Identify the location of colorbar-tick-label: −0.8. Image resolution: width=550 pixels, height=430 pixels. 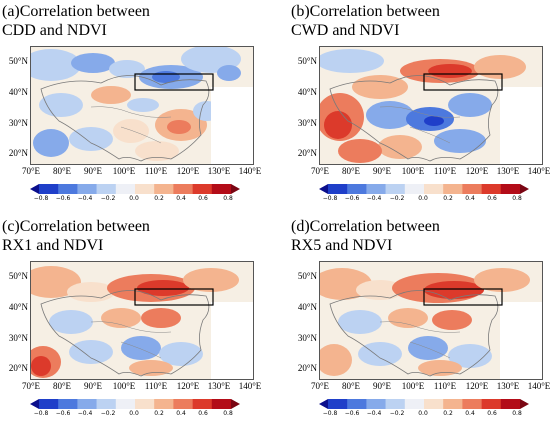
(330, 198).